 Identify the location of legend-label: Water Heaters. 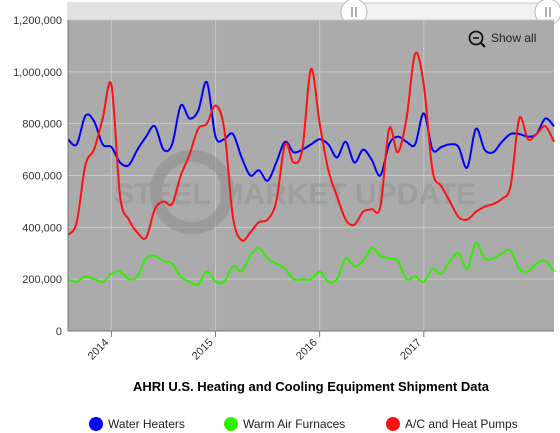
(146, 424).